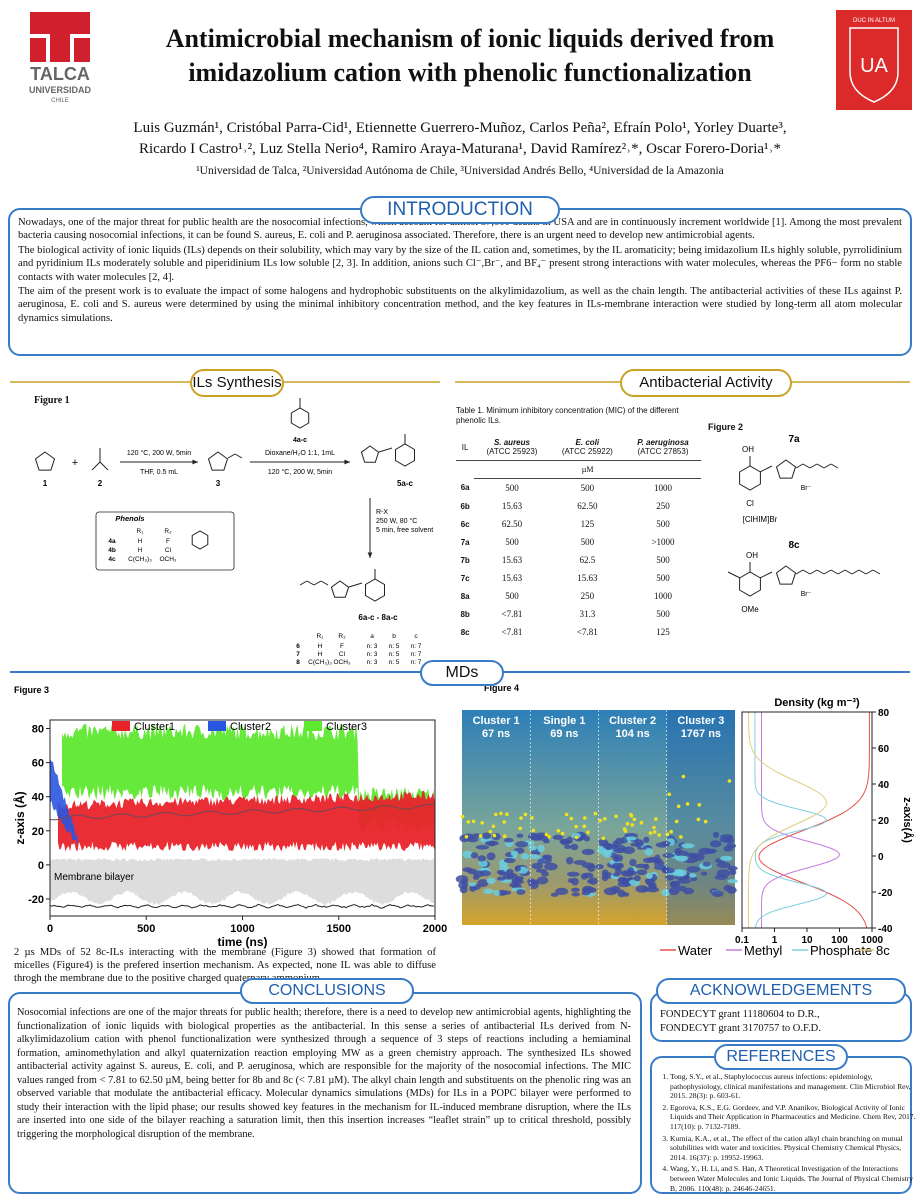 The image size is (920, 1200). I want to click on cell: 6b, so click(465, 506).